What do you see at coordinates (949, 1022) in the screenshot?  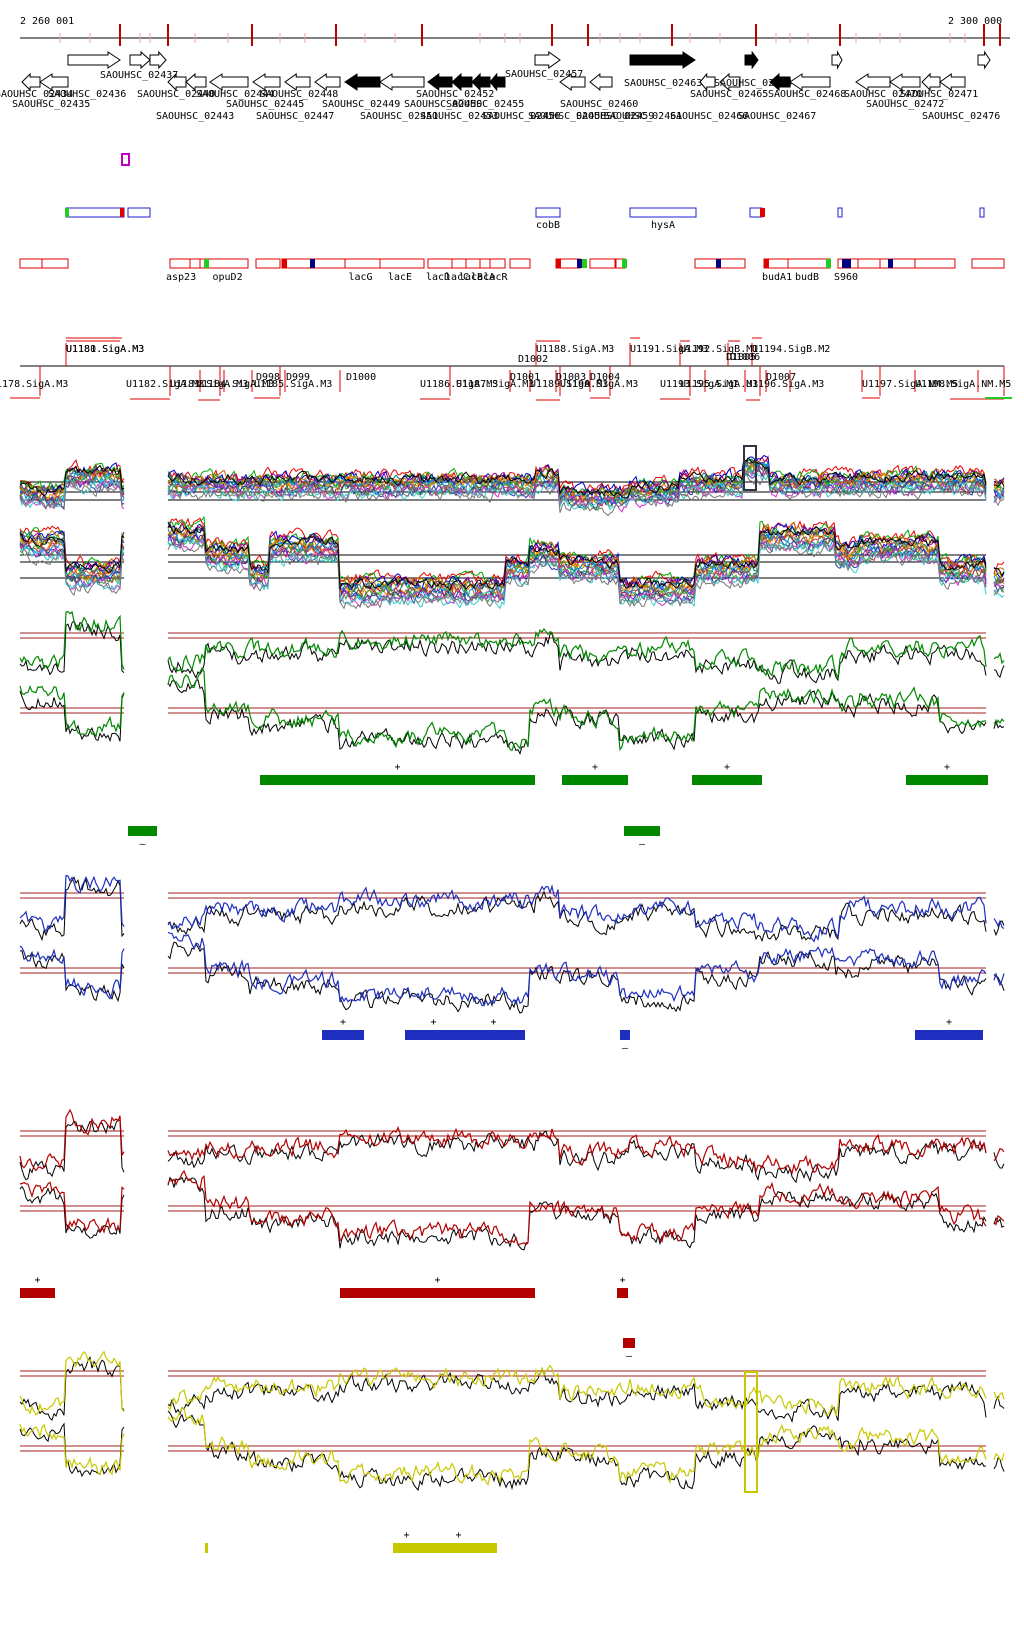 I see `blue-plus-sign: +` at bounding box center [949, 1022].